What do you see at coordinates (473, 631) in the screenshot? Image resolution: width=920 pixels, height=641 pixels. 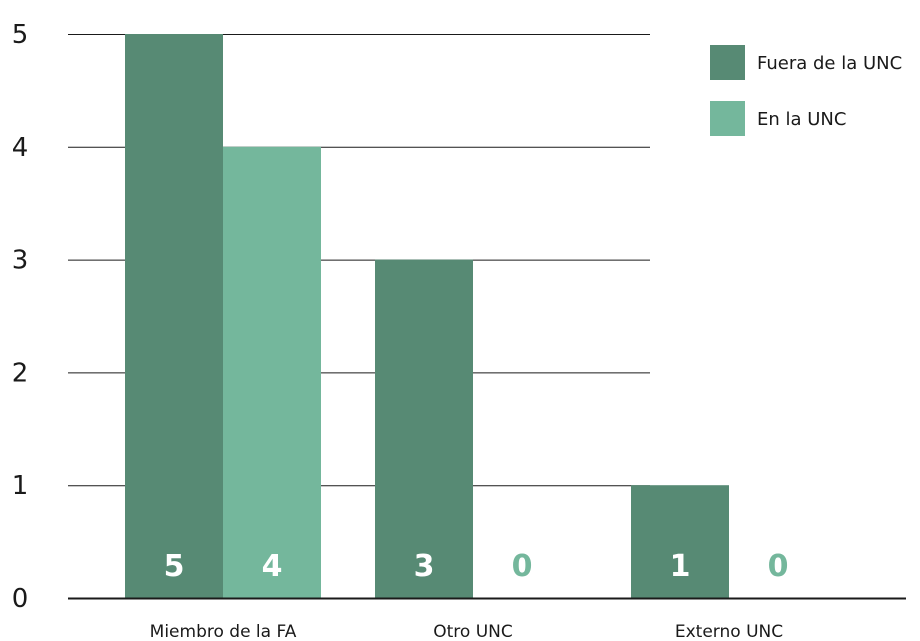 I see `x-tick-label: Otro UNC` at bounding box center [473, 631].